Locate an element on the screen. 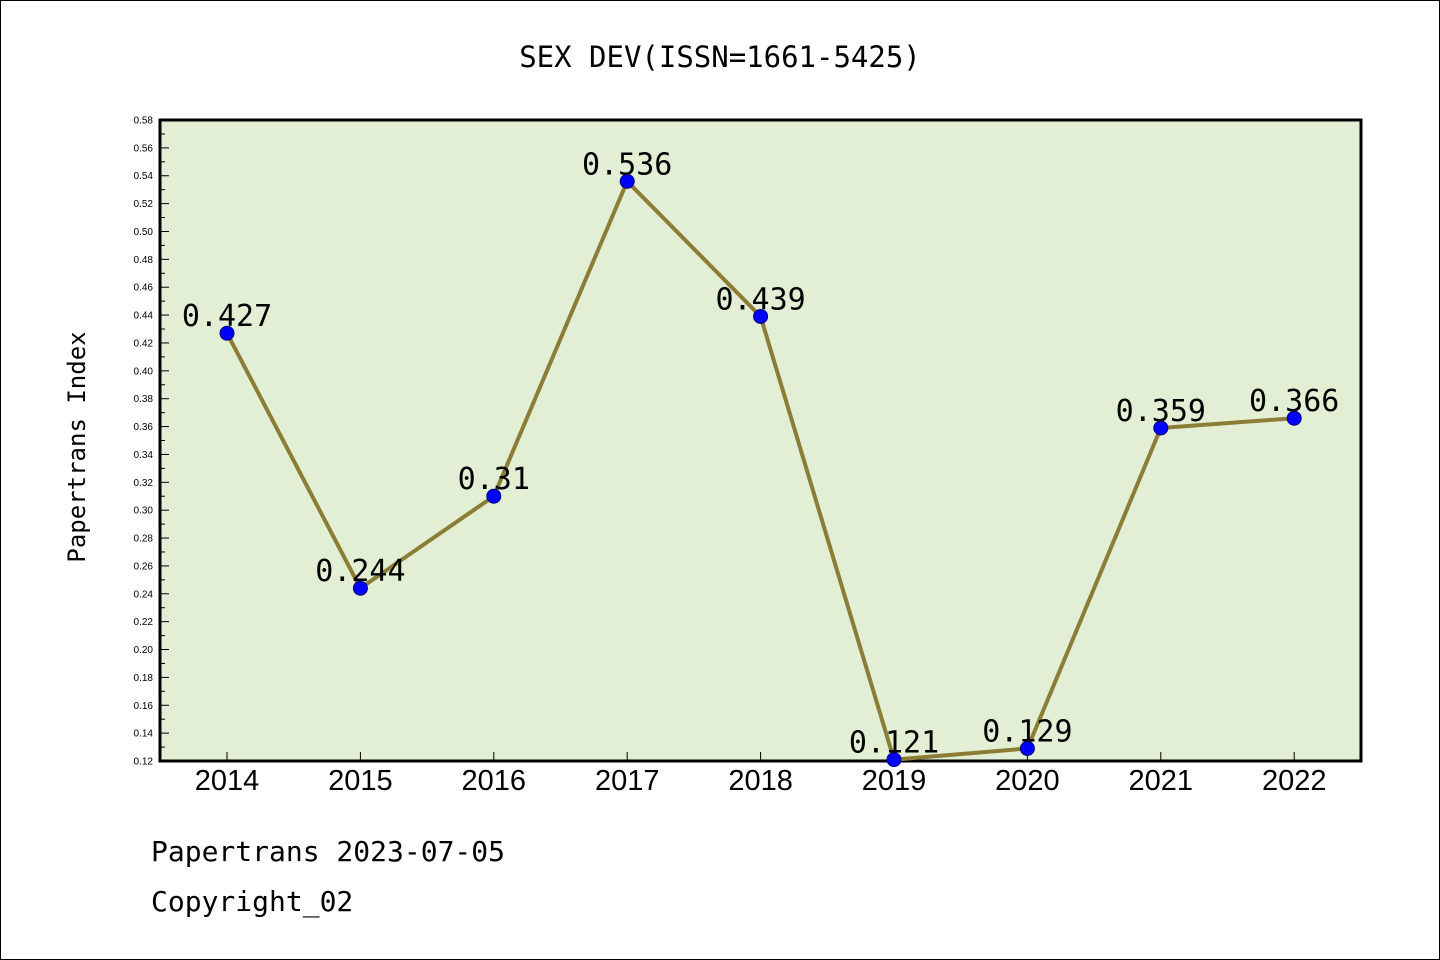 Image resolution: width=1440 pixels, height=960 pixels. y-tick-label: 0.20 is located at coordinates (144, 650).